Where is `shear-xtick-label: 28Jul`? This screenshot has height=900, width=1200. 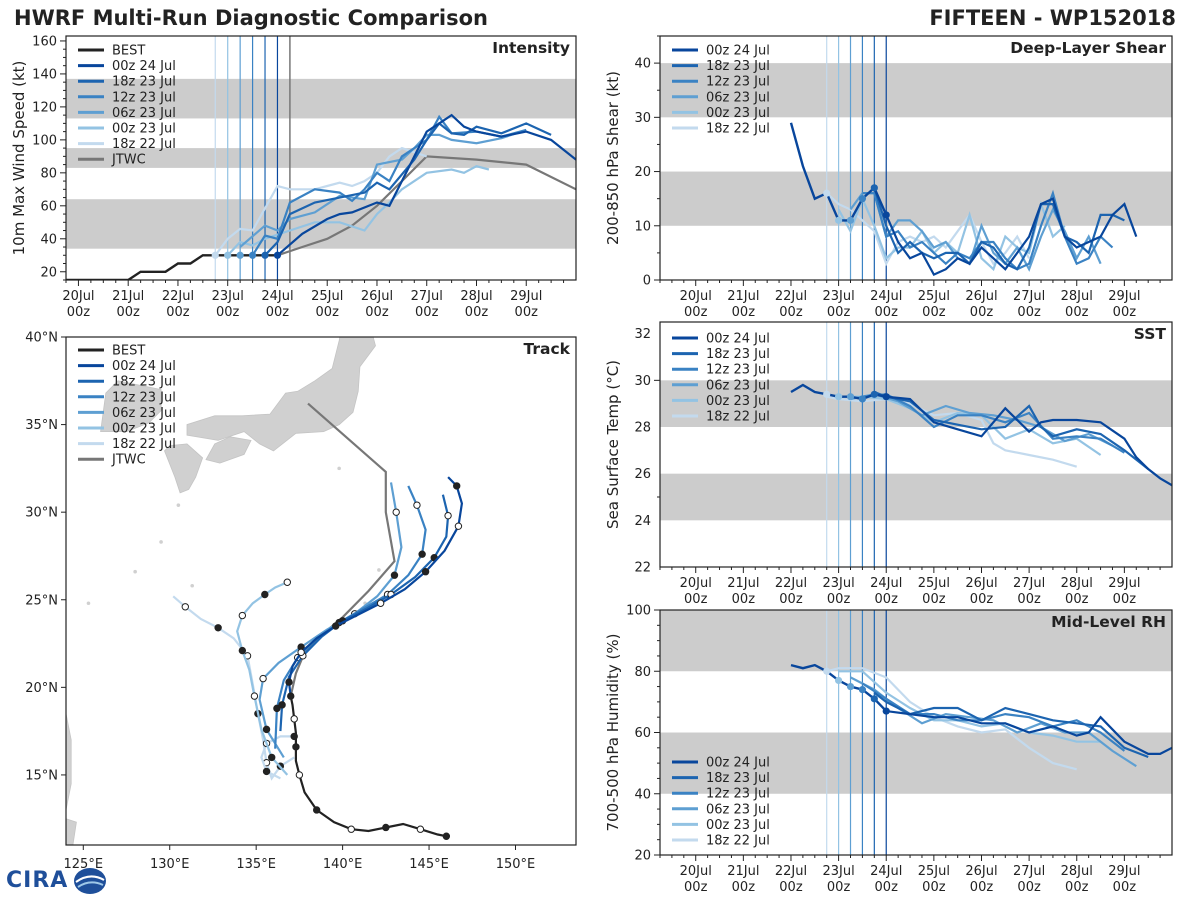 shear-xtick-label: 28Jul is located at coordinates (1077, 296).